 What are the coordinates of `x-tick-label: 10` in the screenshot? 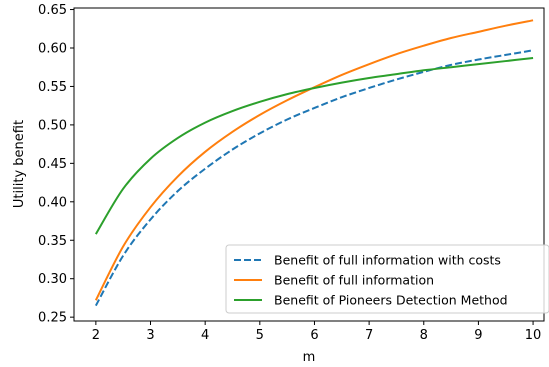 It's located at (533, 335).